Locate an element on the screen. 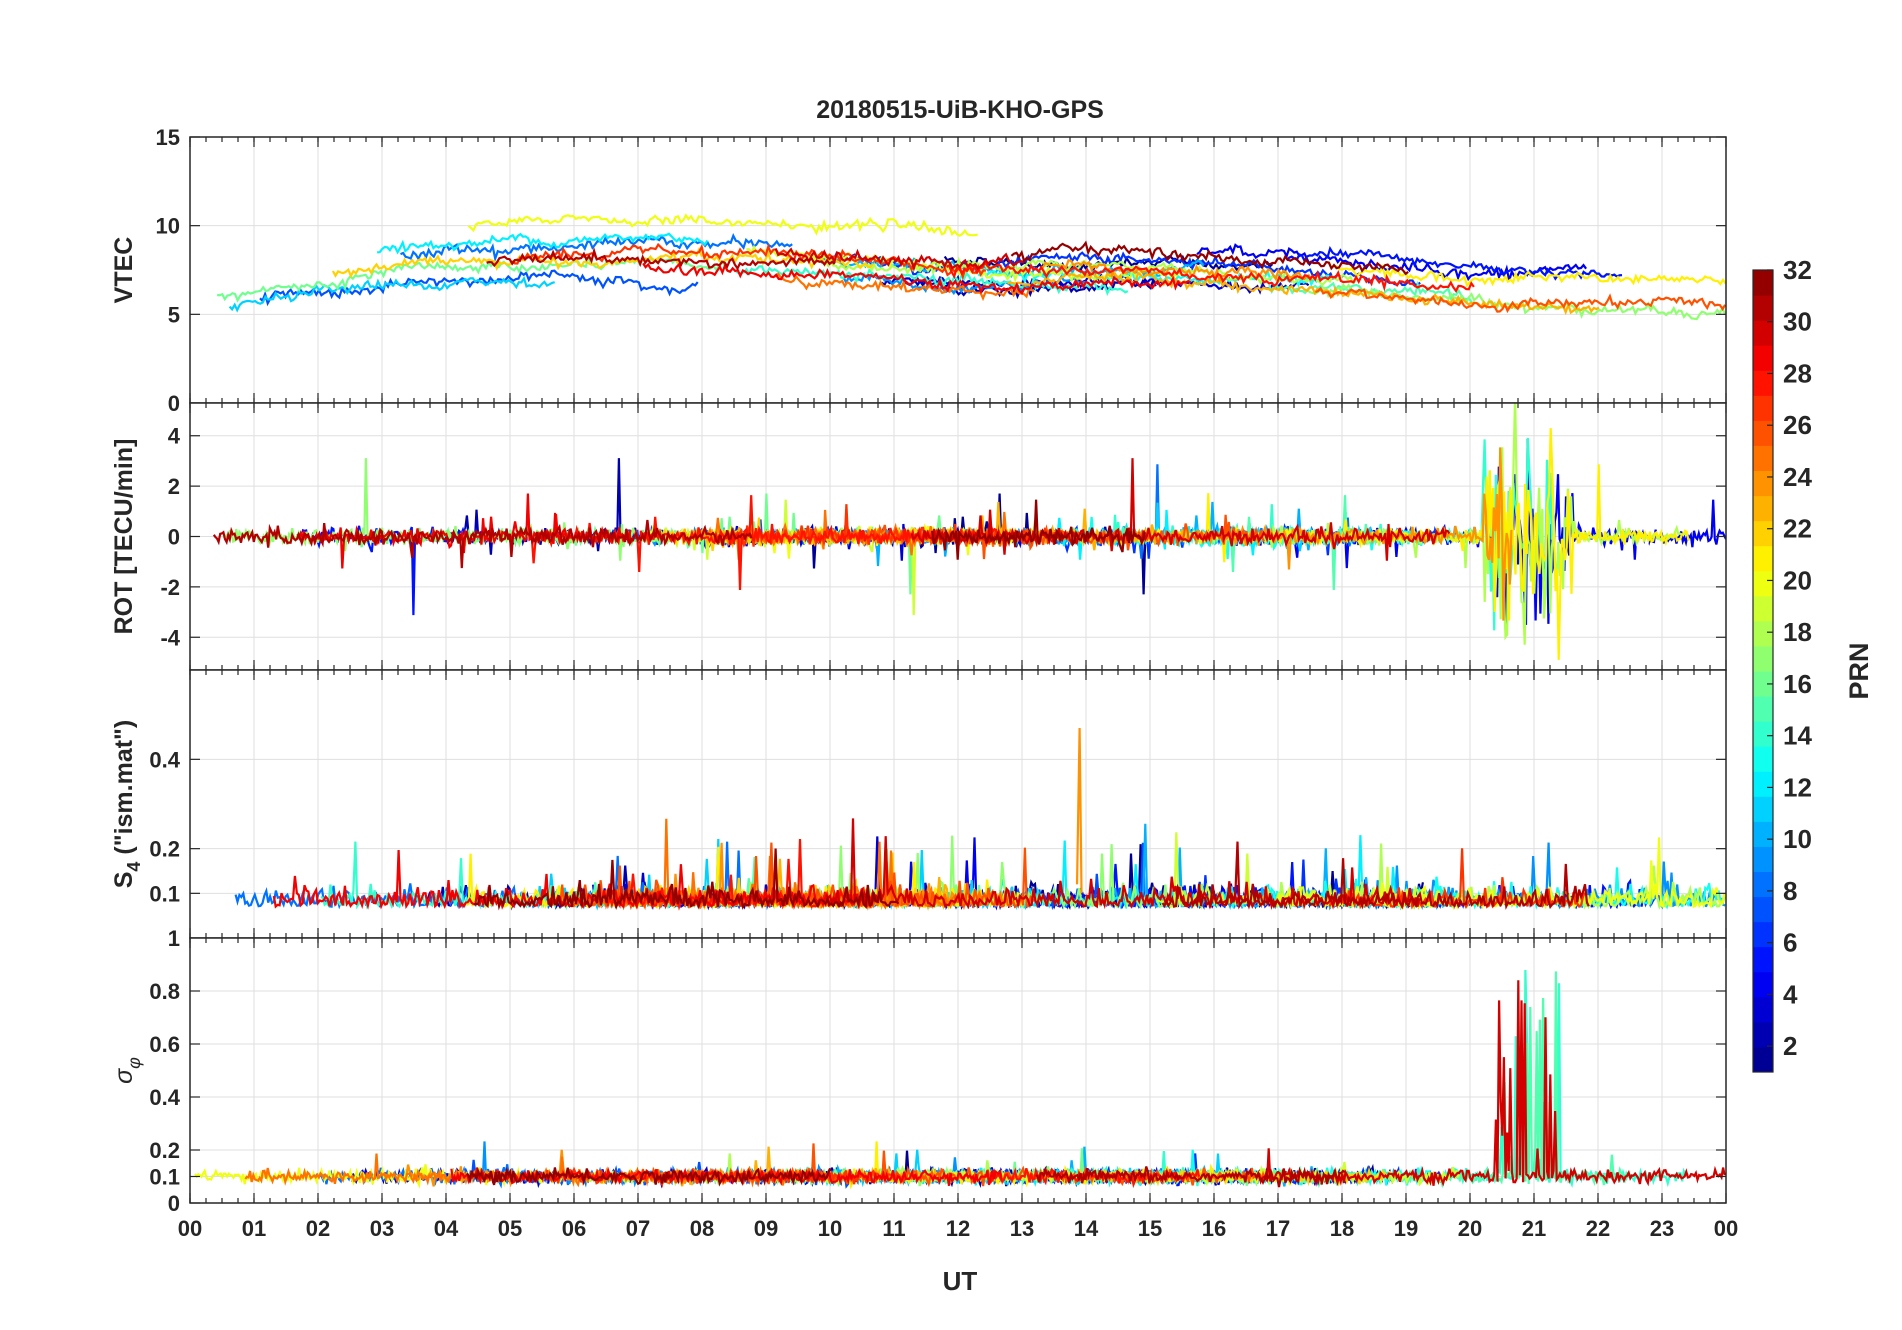 The image size is (1902, 1330). colorbar-tick-label: 20 is located at coordinates (1797, 580).